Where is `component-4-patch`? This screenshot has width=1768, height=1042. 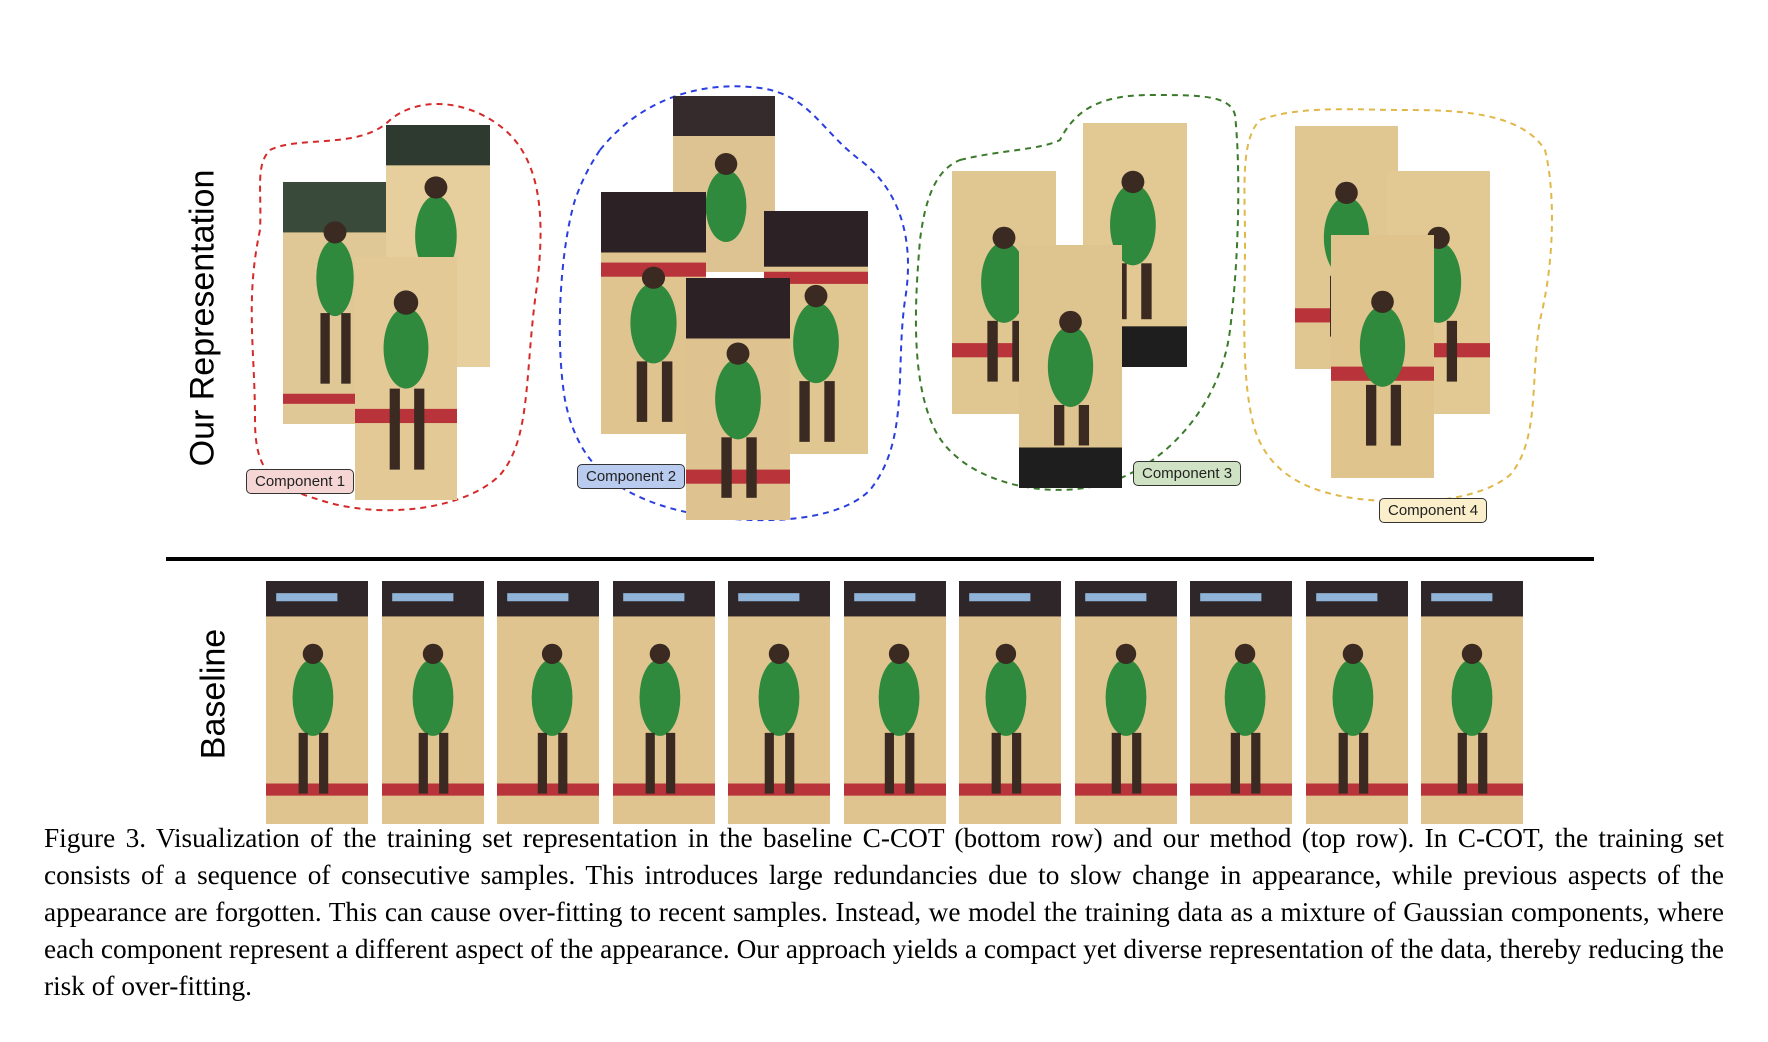 component-4-patch is located at coordinates (1382, 356).